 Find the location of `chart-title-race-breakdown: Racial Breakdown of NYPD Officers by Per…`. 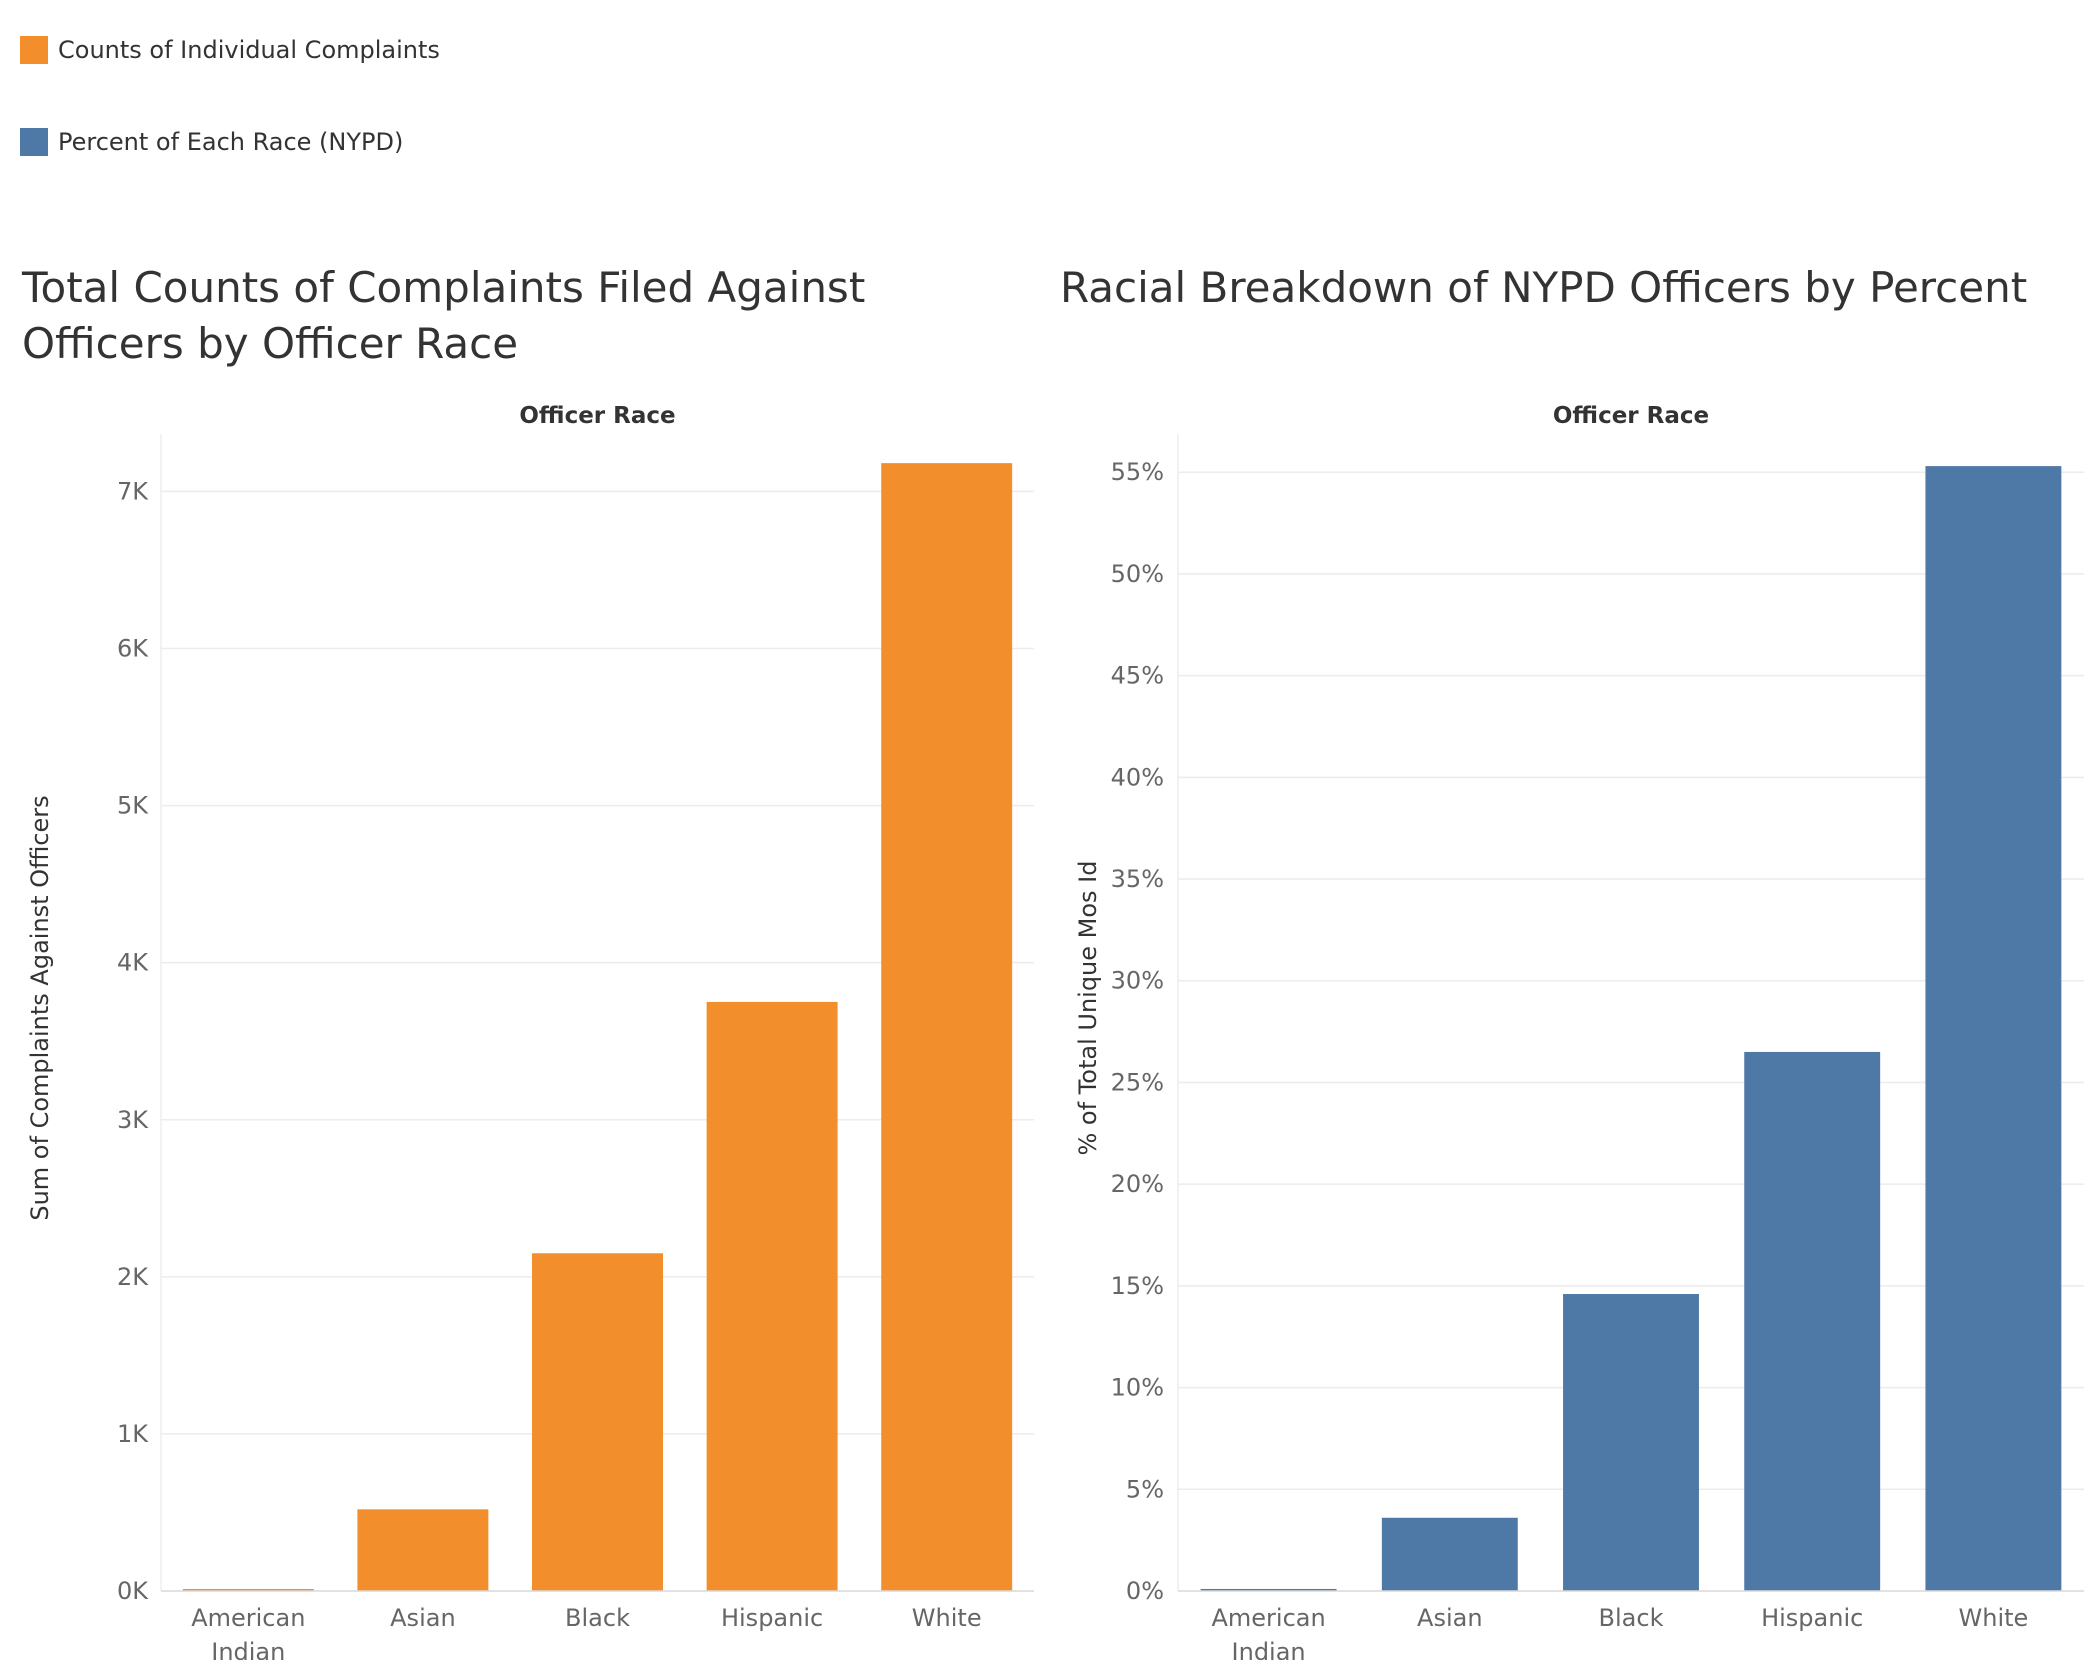

chart-title-race-breakdown: Racial Breakdown of NYPD Officers by Per… is located at coordinates (1544, 287).